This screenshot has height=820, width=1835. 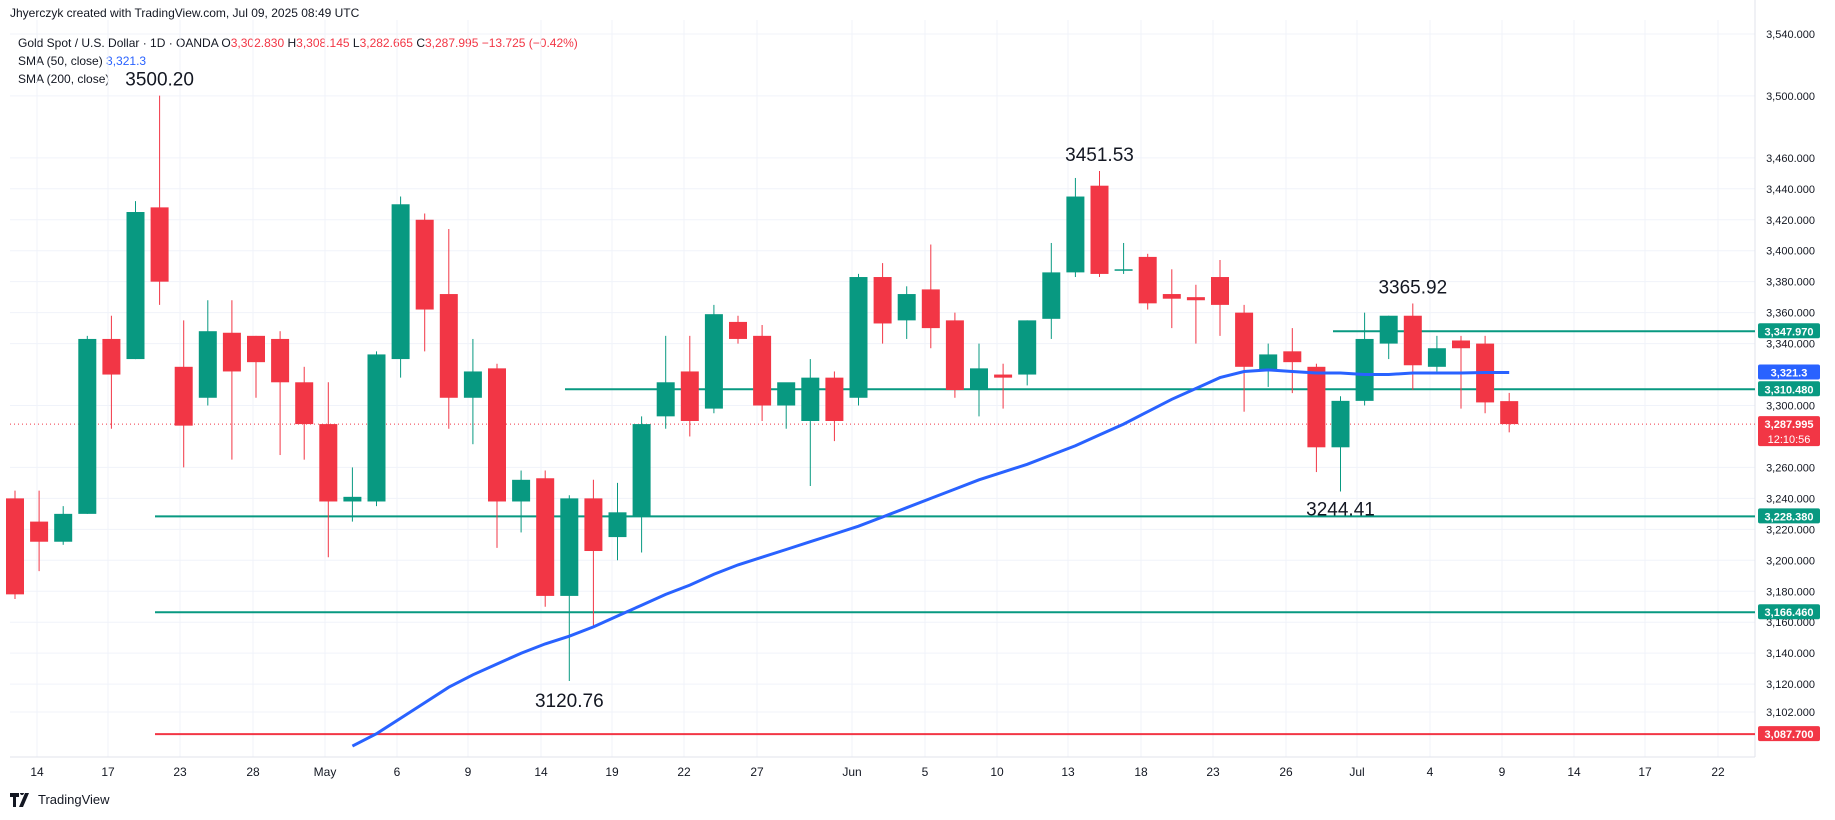 What do you see at coordinates (298, 79) in the screenshot?
I see `sma200-row: SMA (200, close)` at bounding box center [298, 79].